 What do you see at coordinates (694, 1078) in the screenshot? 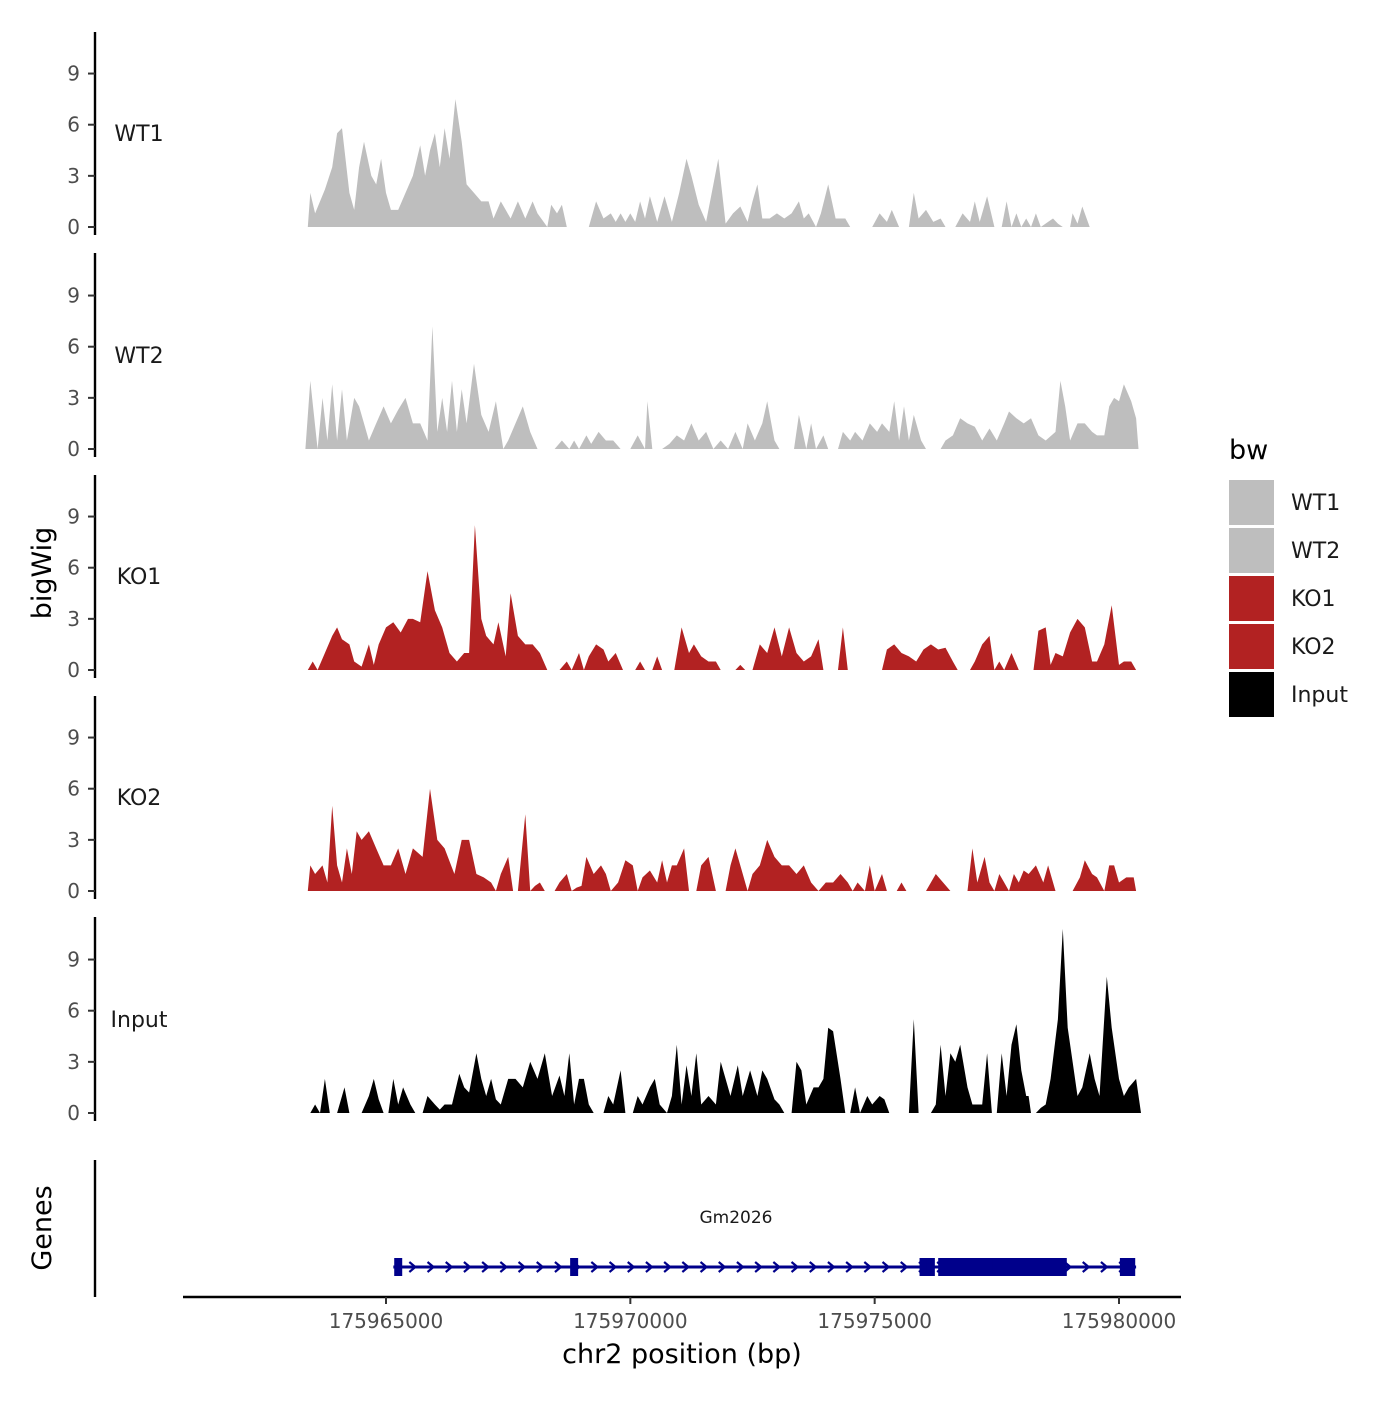
I see `coverage-area-inputb` at bounding box center [694, 1078].